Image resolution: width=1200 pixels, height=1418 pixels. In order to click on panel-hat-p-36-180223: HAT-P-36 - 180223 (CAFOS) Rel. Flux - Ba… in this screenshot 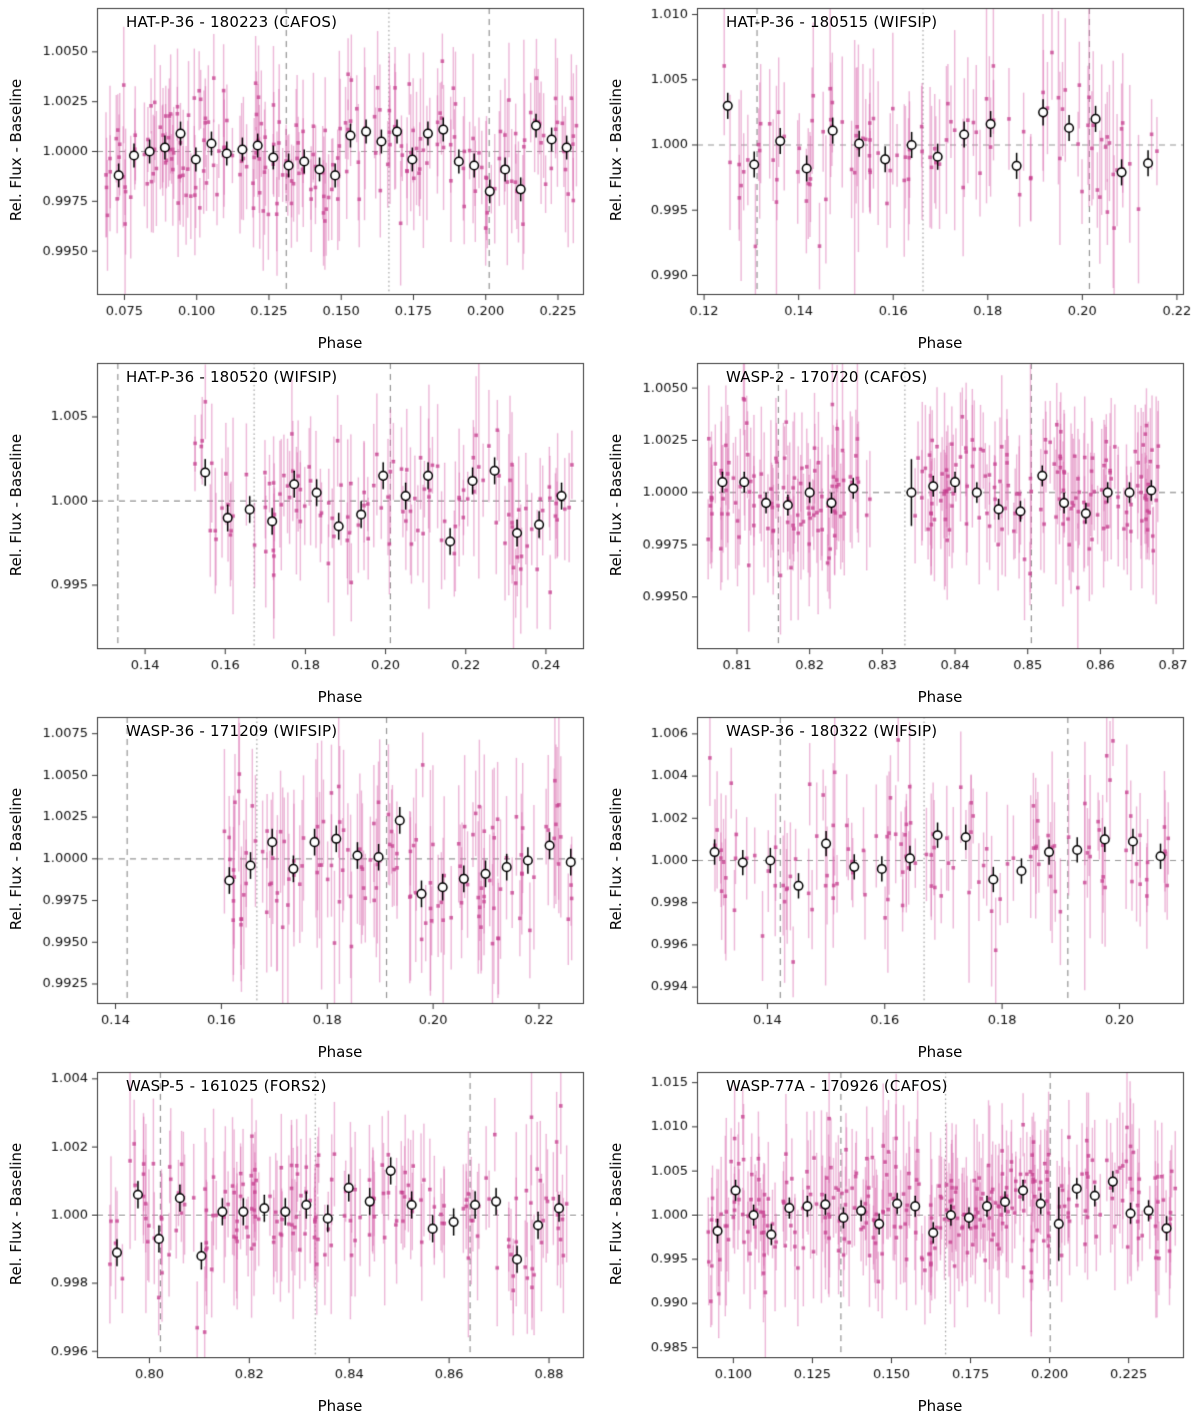, I will do `click(300, 177)`.